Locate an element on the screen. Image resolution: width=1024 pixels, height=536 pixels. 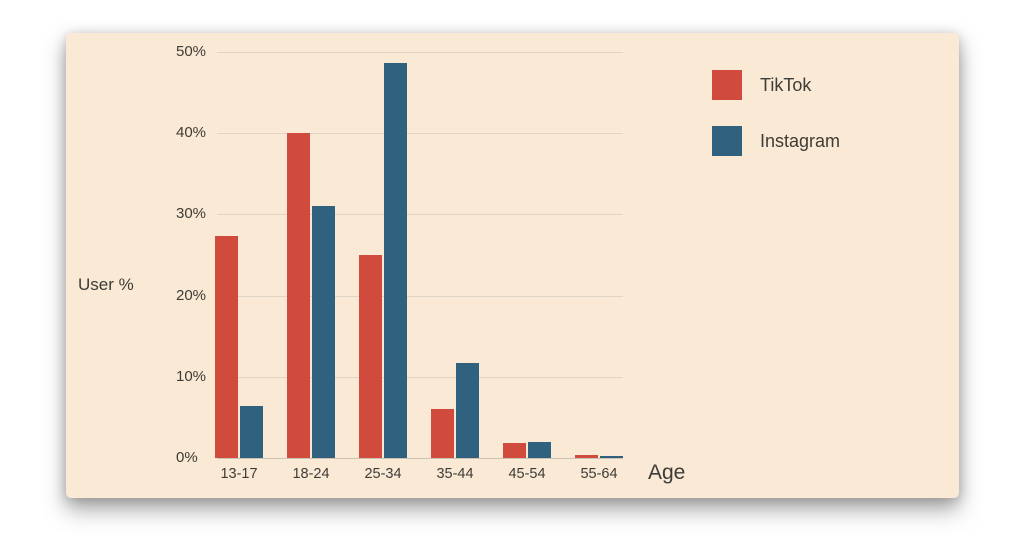
x-tick-label: 45-54 is located at coordinates (527, 474).